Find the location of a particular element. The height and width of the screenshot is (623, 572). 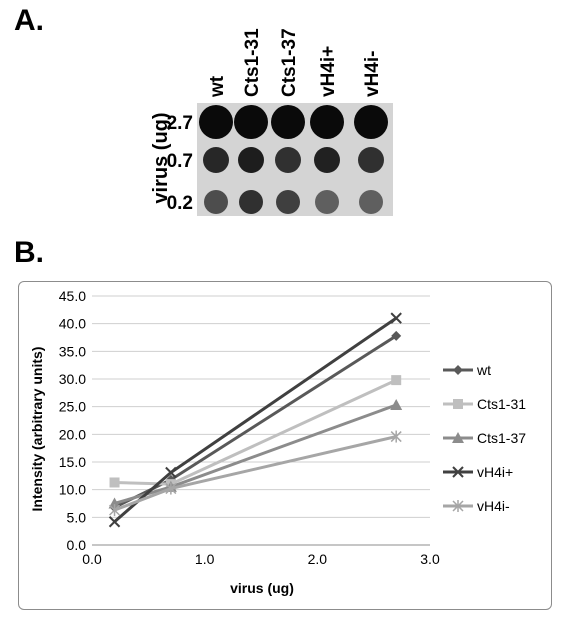

legend-label: Cts1-31 is located at coordinates (501, 404).